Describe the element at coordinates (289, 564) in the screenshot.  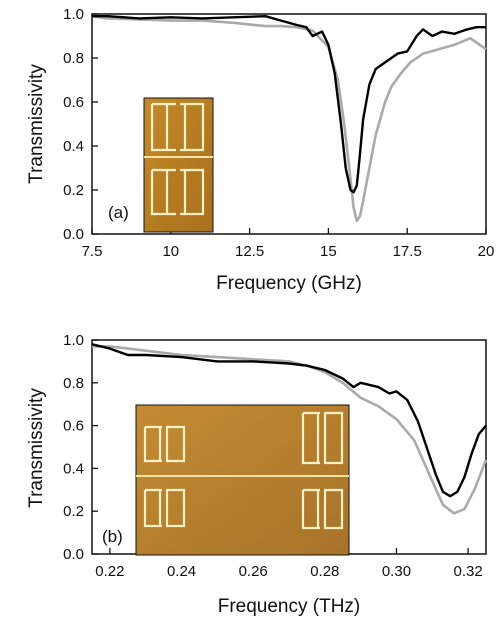
I see `x-ticks-b: 0.22 0.24 0.26 0.28 0.30 0.32` at that location.